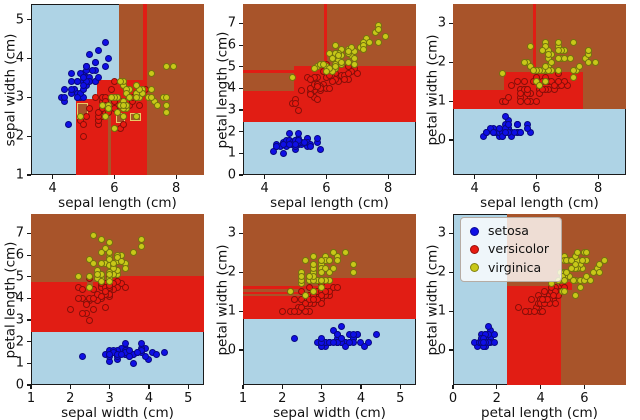  Describe the element at coordinates (176, 188) in the screenshot. I see `x-tick-label: 8` at that location.